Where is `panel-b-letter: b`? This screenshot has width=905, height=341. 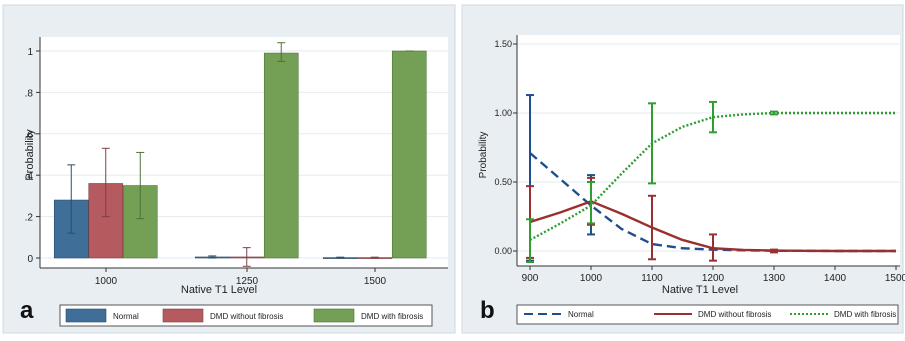 panel-b-letter: b is located at coordinates (487, 310).